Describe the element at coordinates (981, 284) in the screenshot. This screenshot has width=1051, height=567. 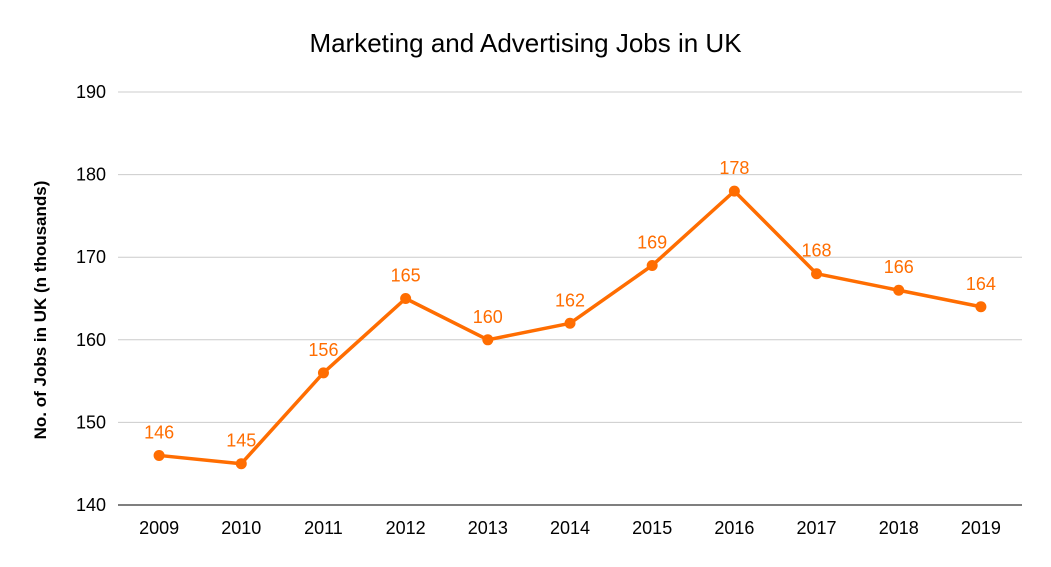
I see `data-label: 164` at that location.